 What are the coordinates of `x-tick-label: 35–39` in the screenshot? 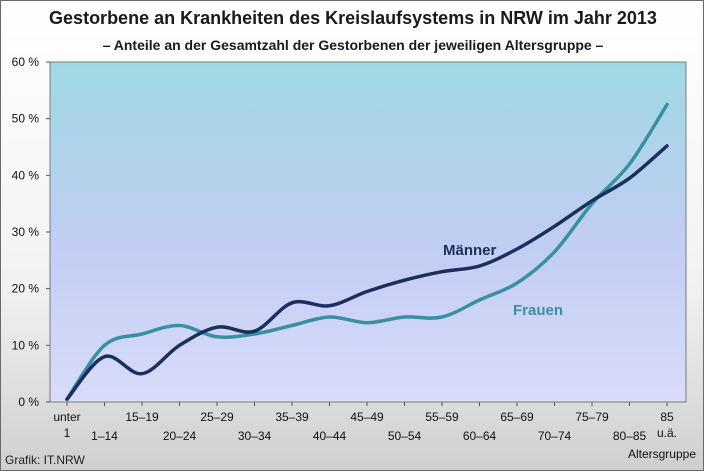 It's located at (292, 417).